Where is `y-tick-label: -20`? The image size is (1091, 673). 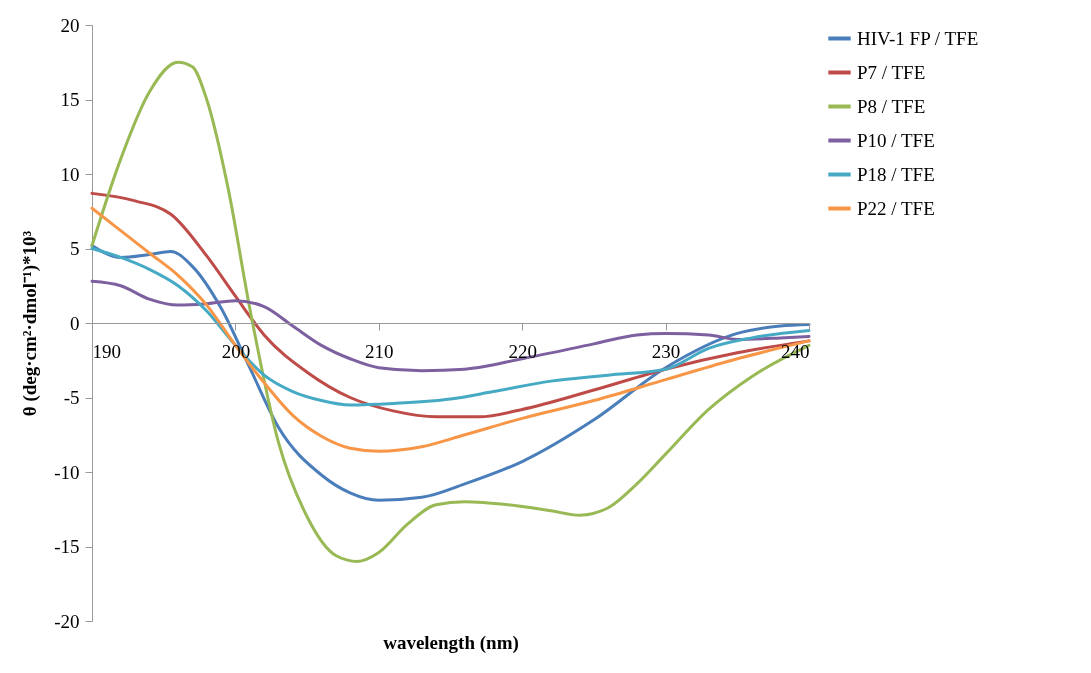
y-tick-label: -20 is located at coordinates (67, 621).